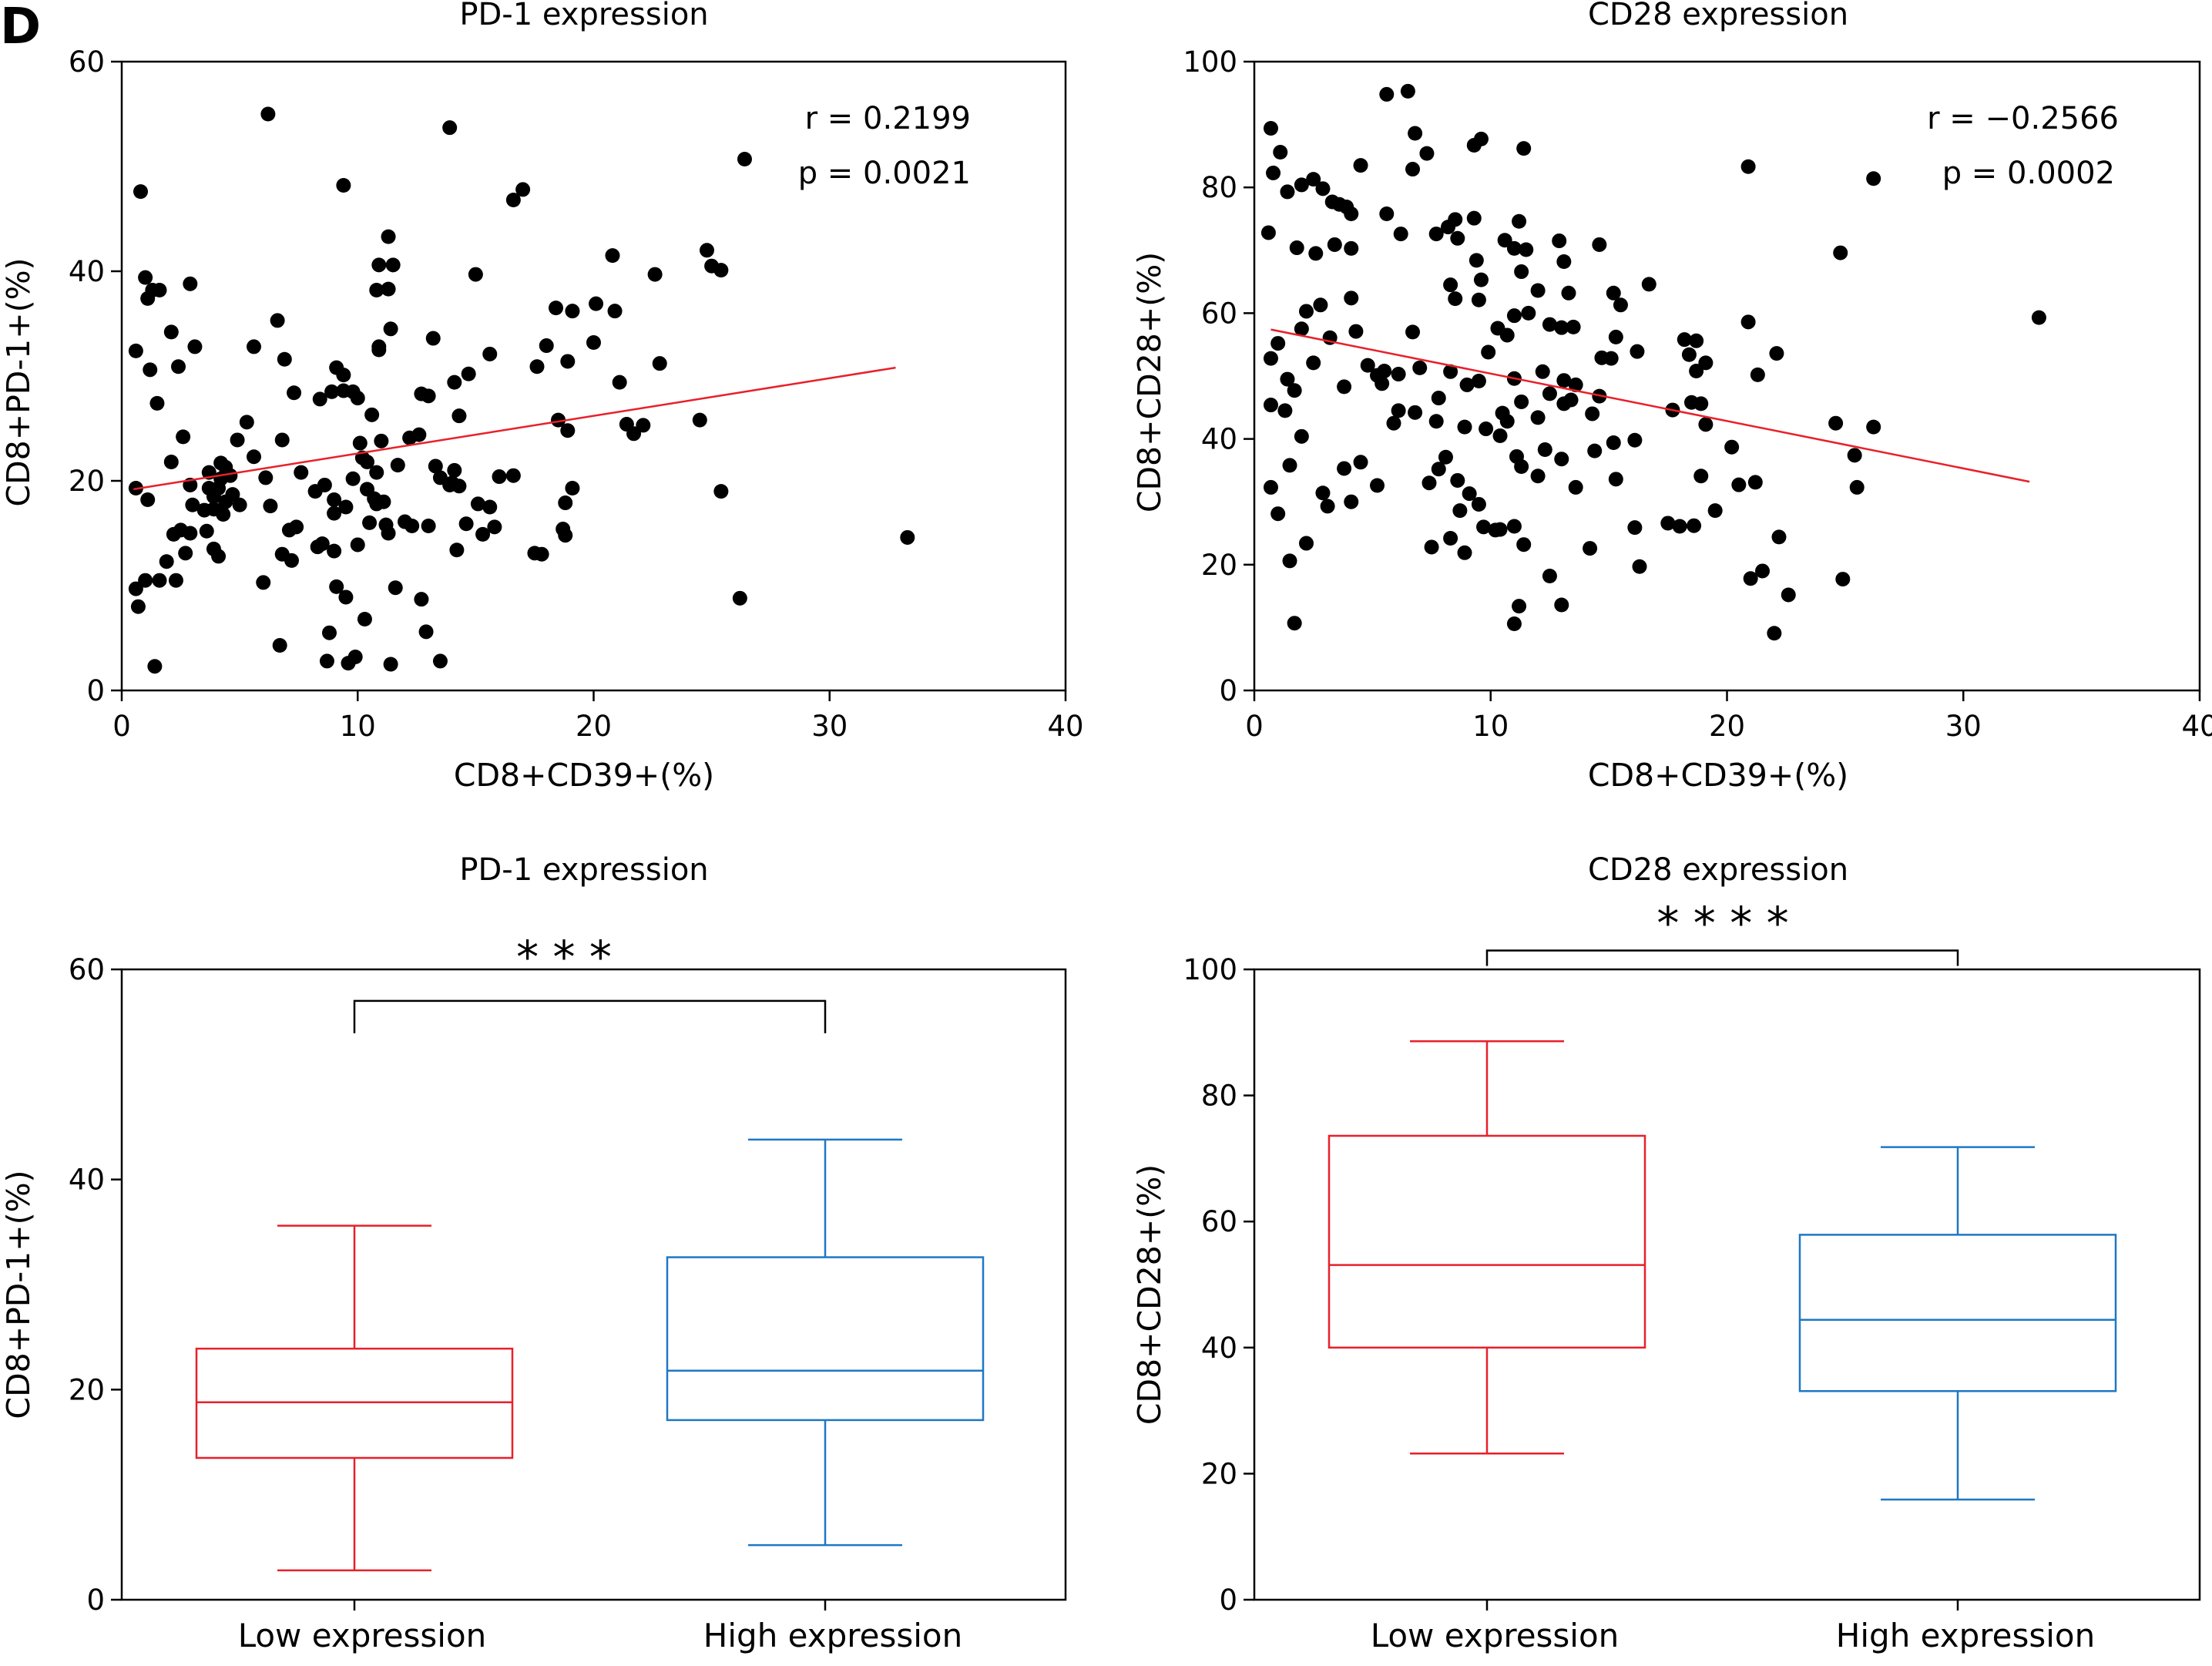  I want to click on y-tick-label: 60, so click(87, 62).